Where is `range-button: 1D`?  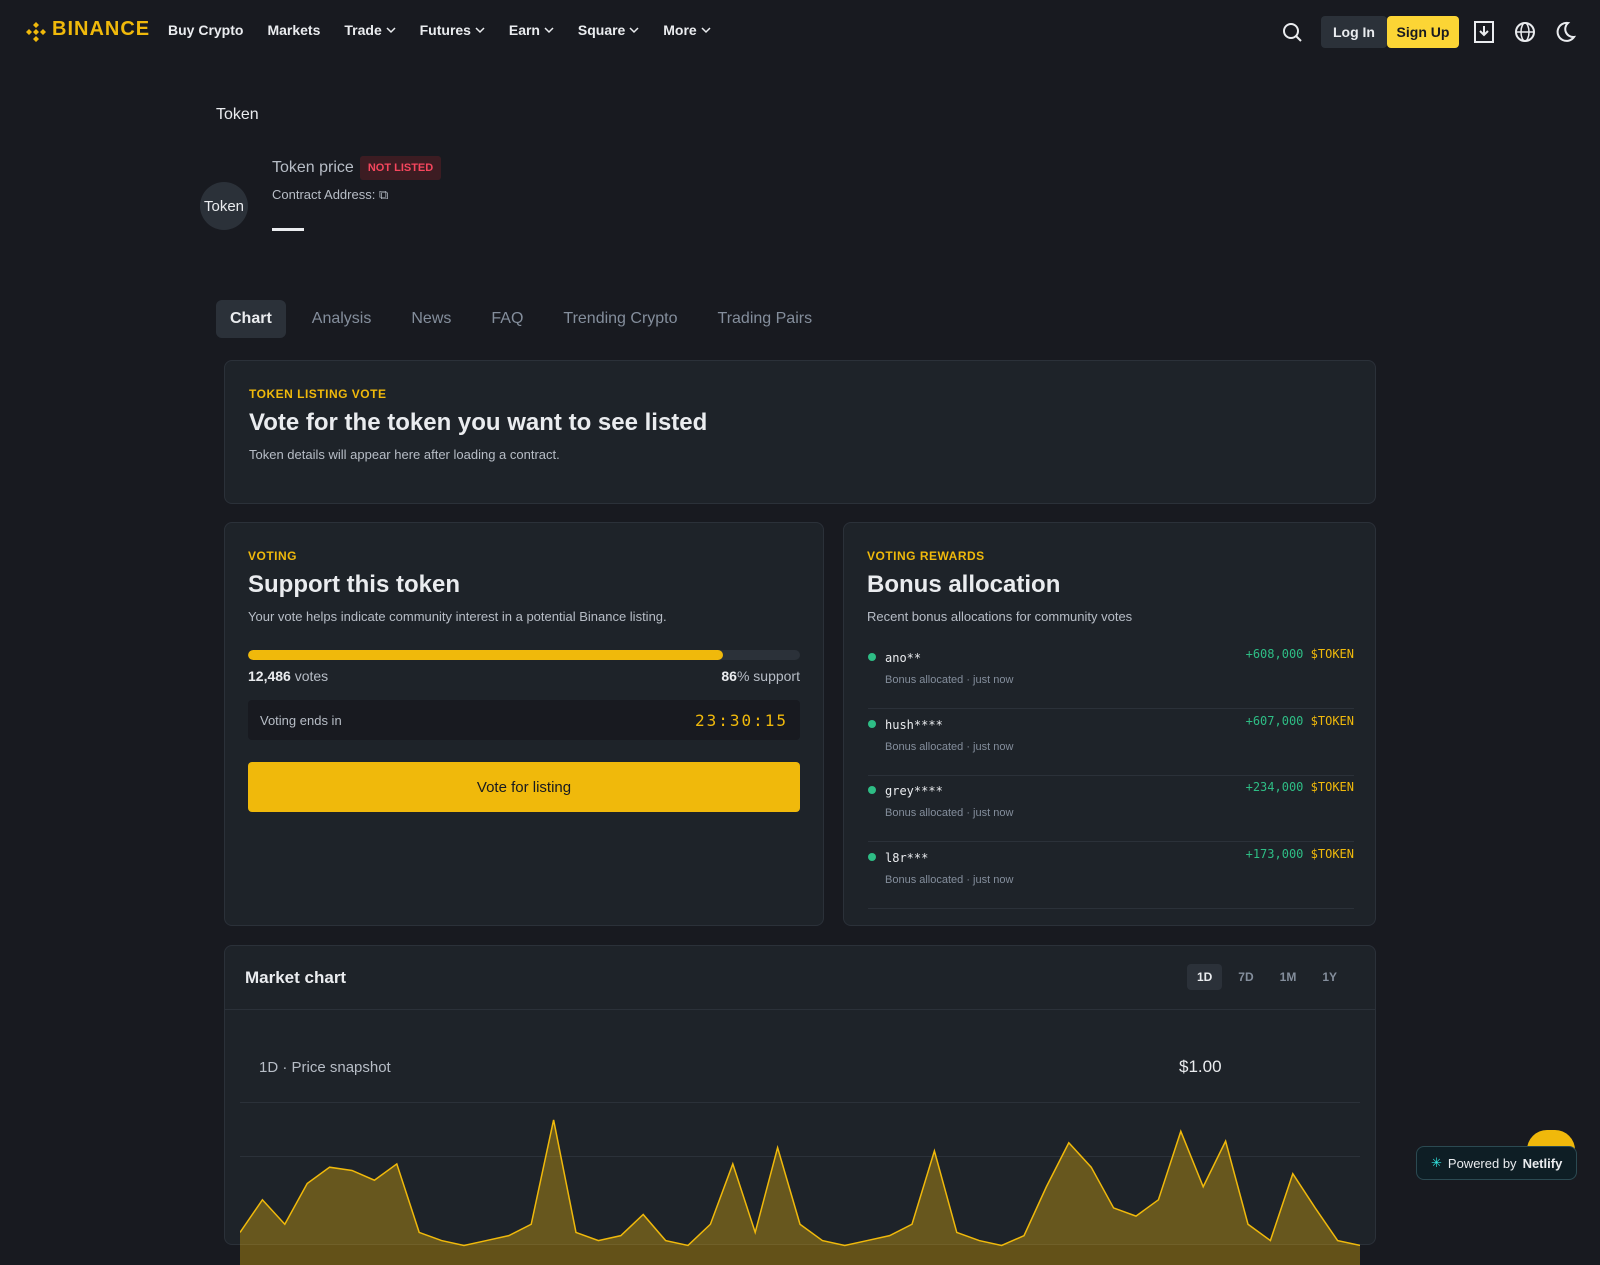
range-button: 1D is located at coordinates (1204, 977).